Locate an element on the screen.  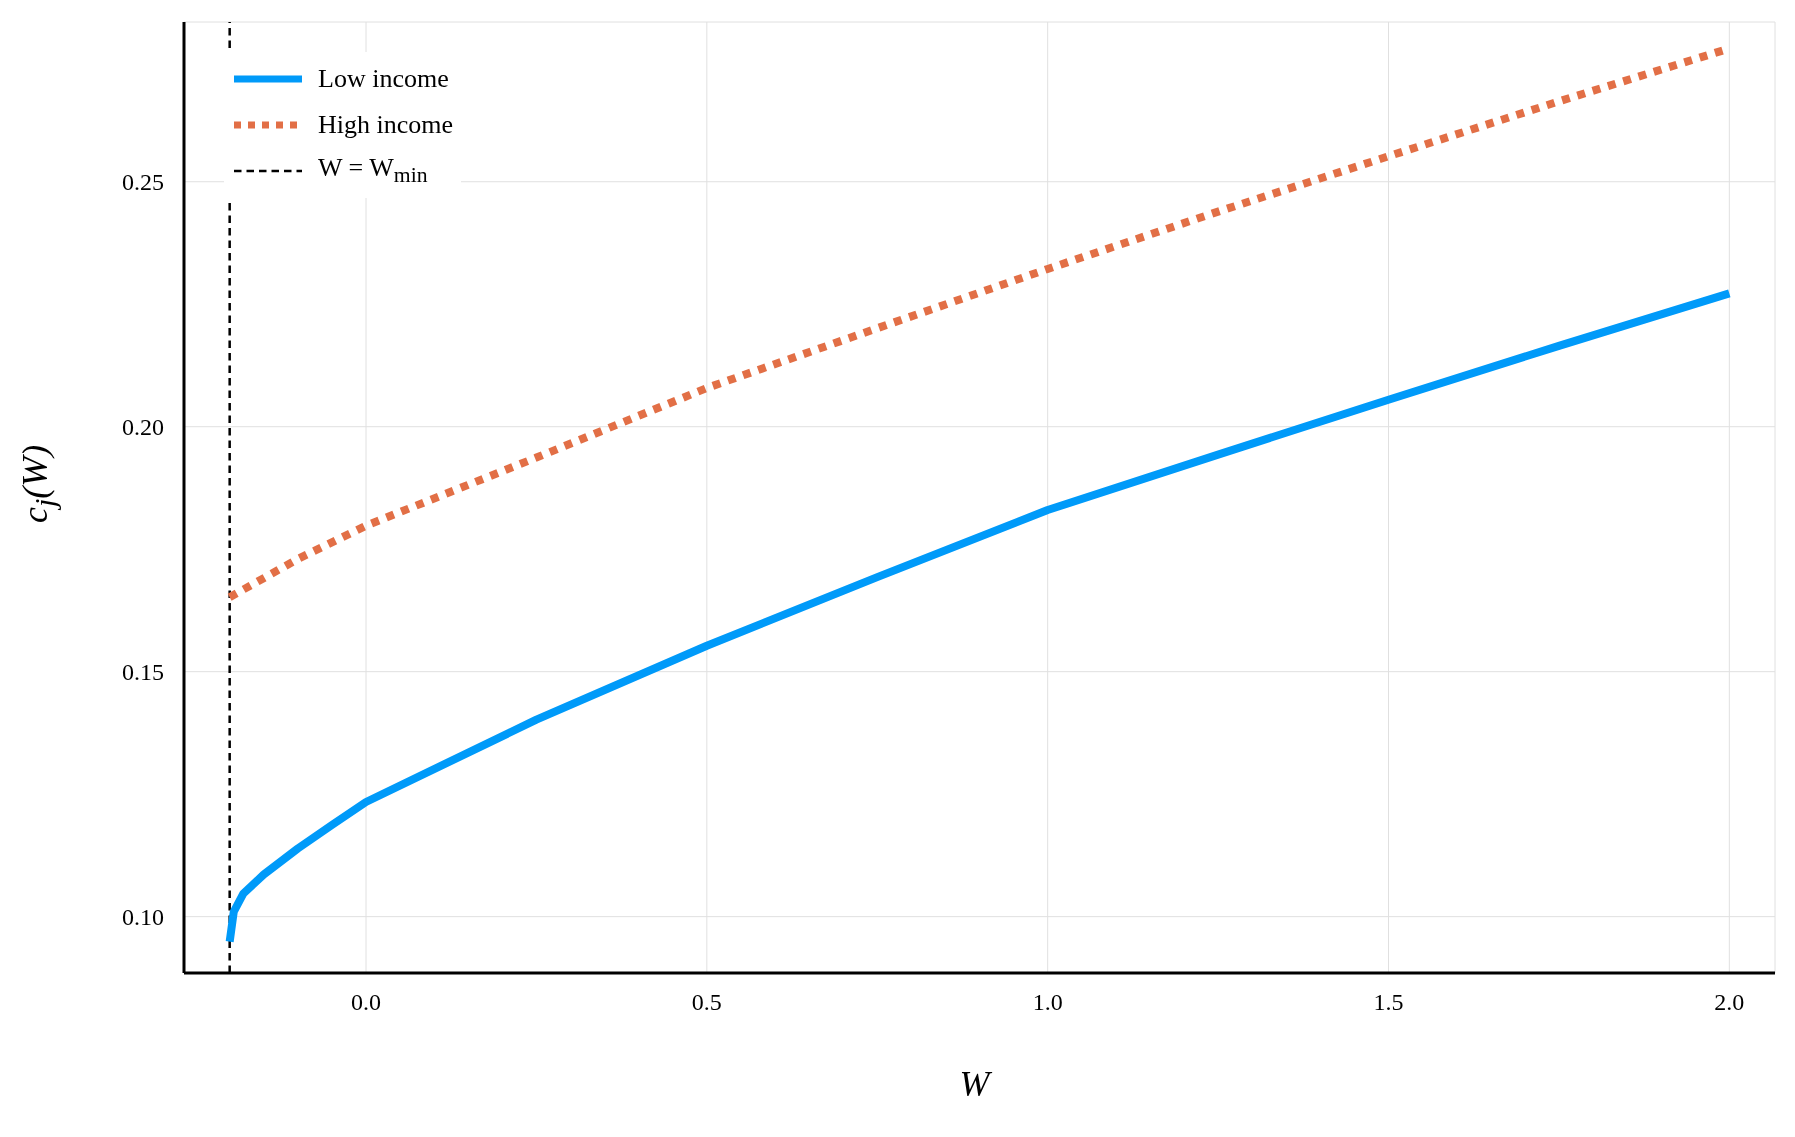
y-tick-label: 0.10 is located at coordinates (143, 917).